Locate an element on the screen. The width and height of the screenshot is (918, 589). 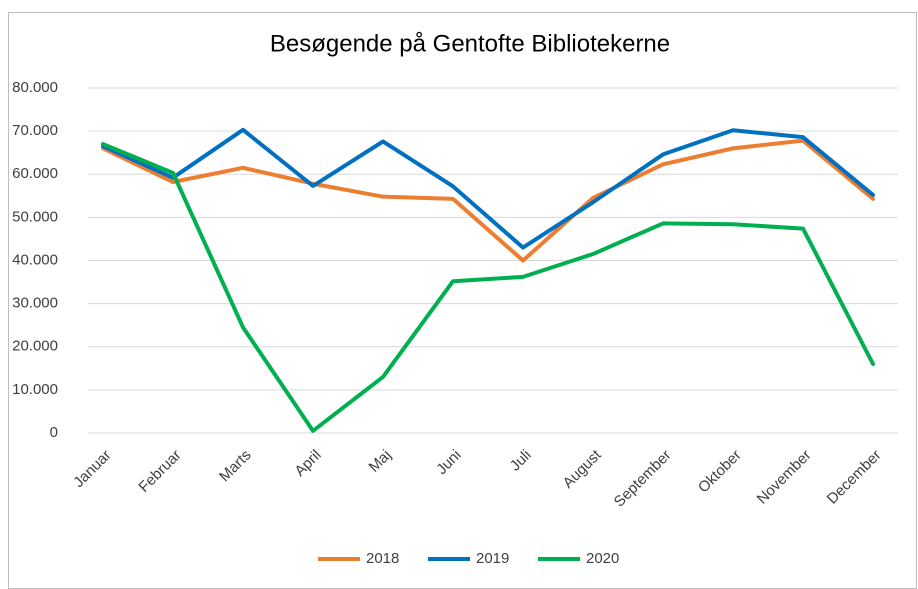
y-tick-label: 80.000 is located at coordinates (35, 87).